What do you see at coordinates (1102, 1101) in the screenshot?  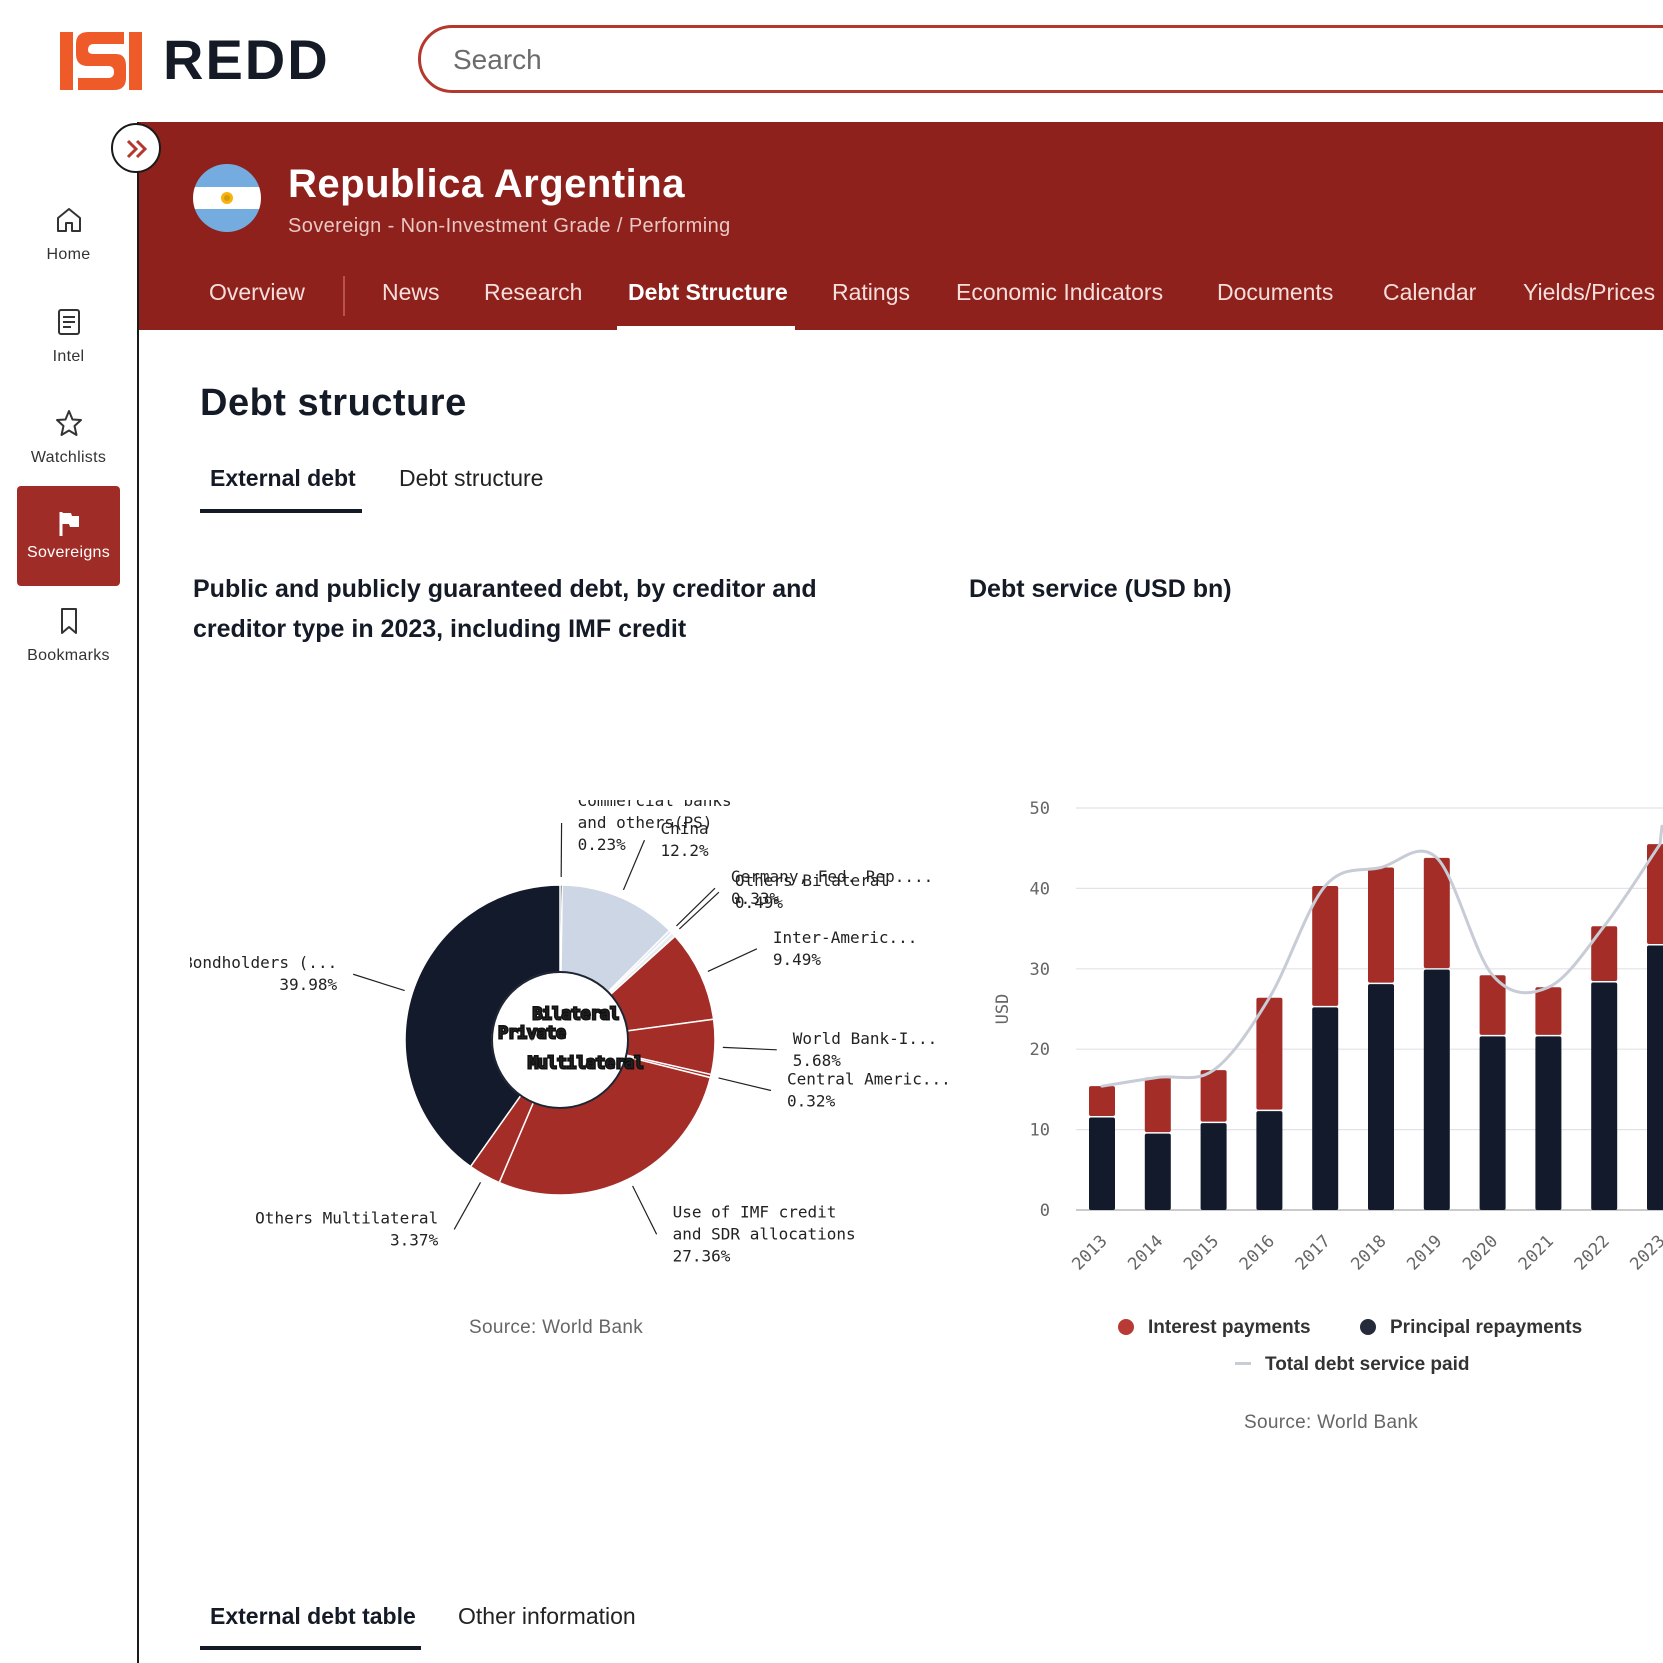 I see `bar-interest-2013` at bounding box center [1102, 1101].